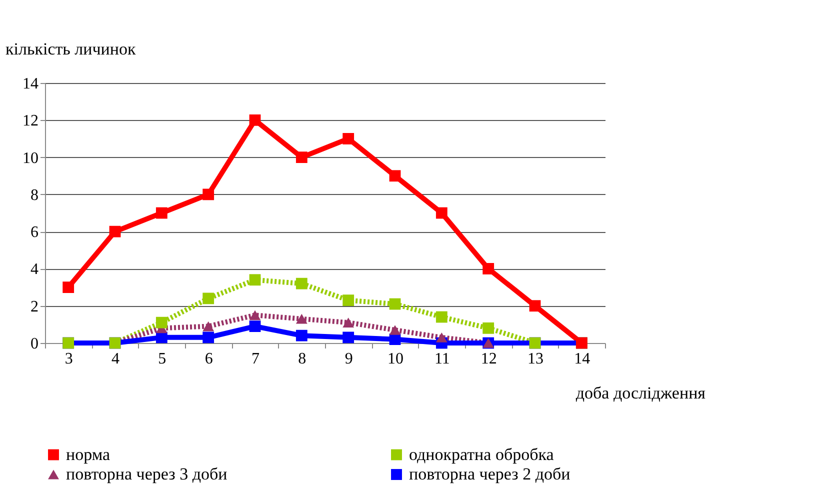 This screenshot has height=497, width=829. Describe the element at coordinates (582, 359) in the screenshot. I see `x-tick-label: 14` at that location.